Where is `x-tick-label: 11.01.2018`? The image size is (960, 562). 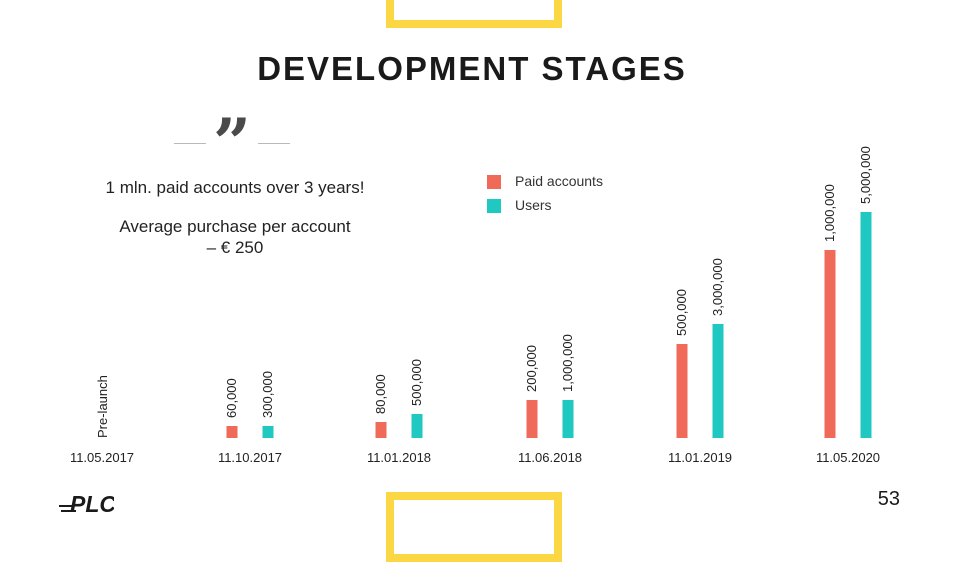 x-tick-label: 11.01.2018 is located at coordinates (399, 457).